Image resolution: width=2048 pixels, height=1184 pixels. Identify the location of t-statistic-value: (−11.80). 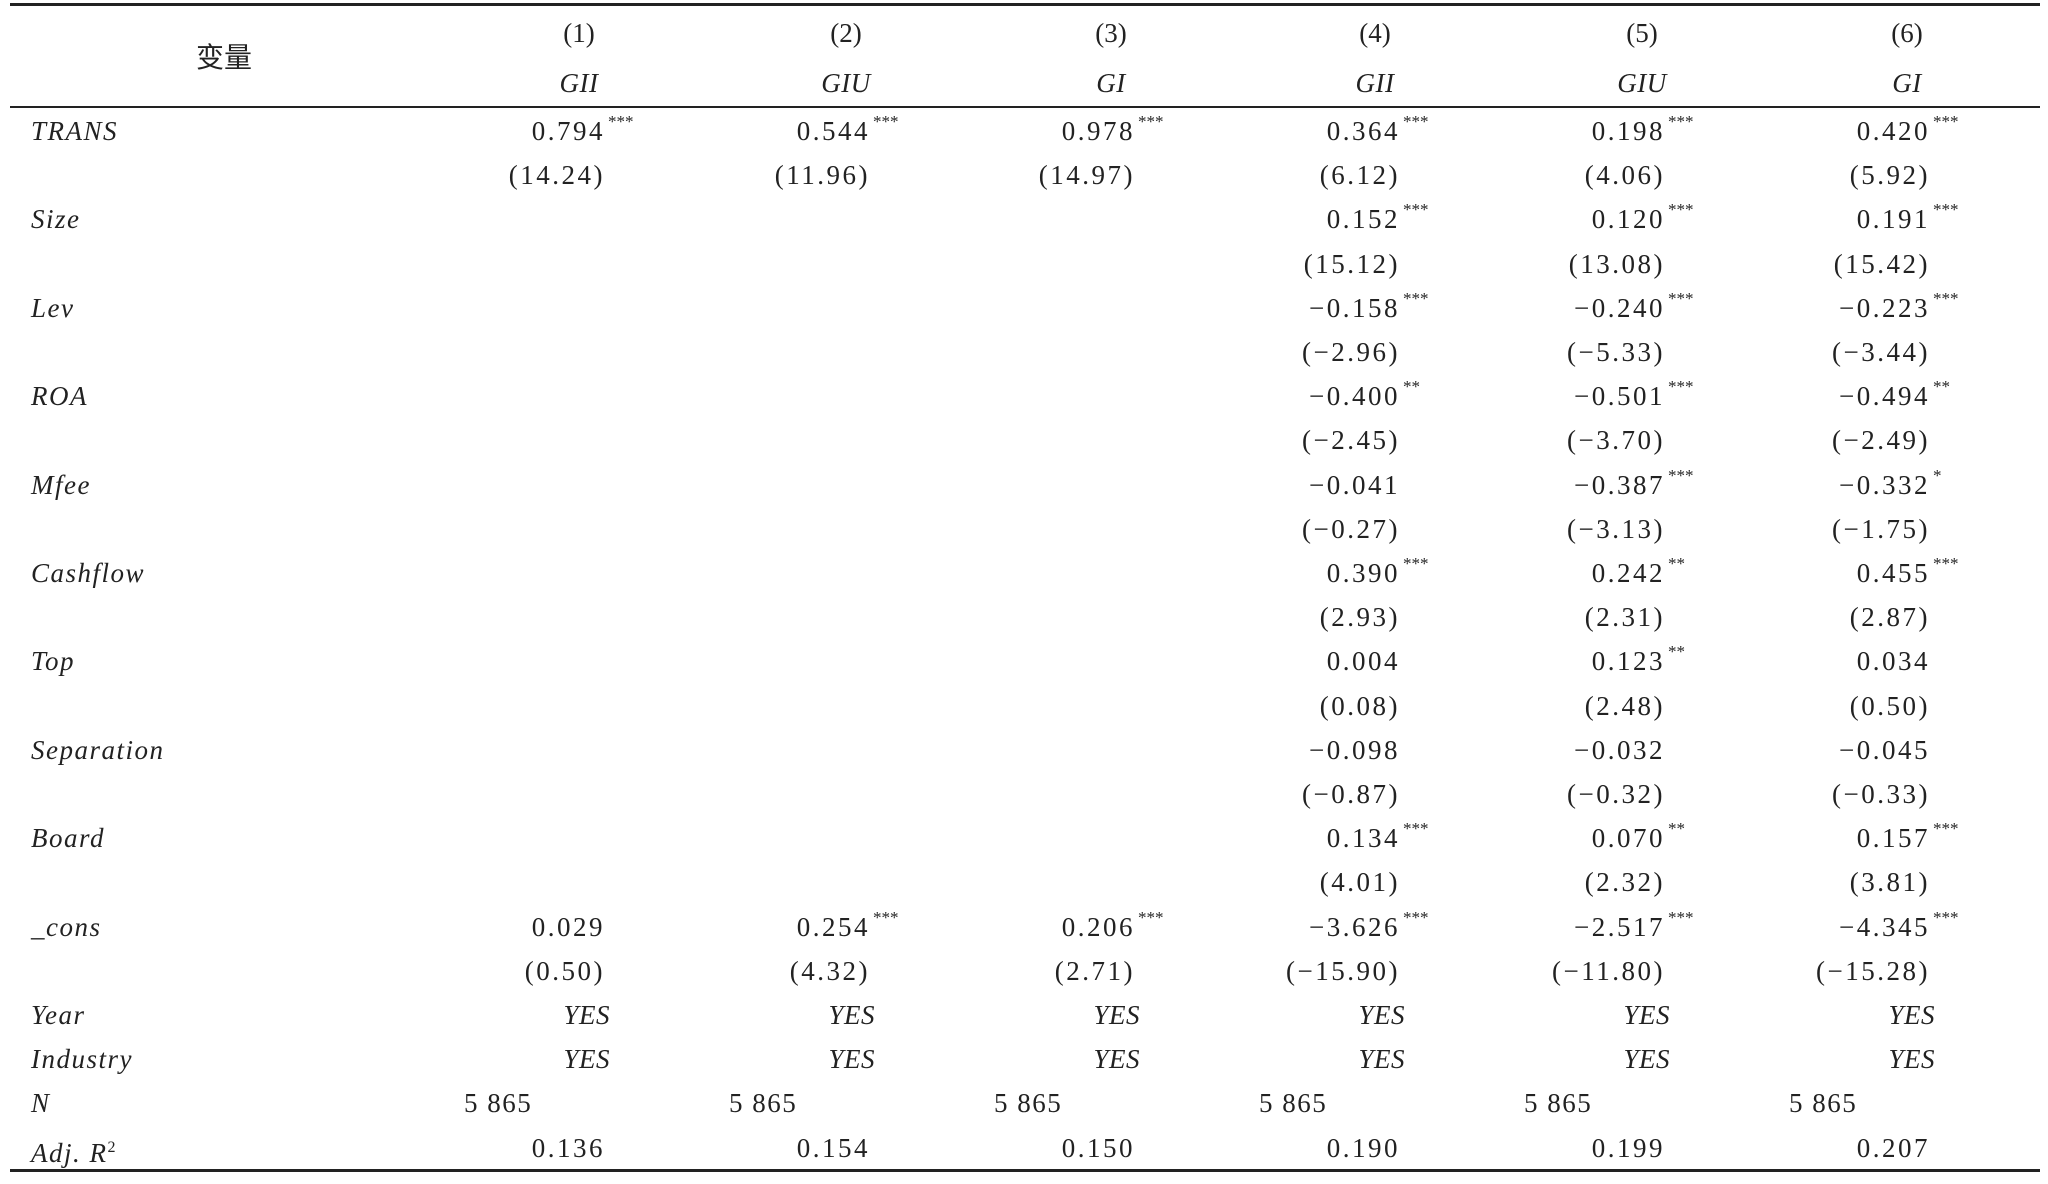
(1608, 971).